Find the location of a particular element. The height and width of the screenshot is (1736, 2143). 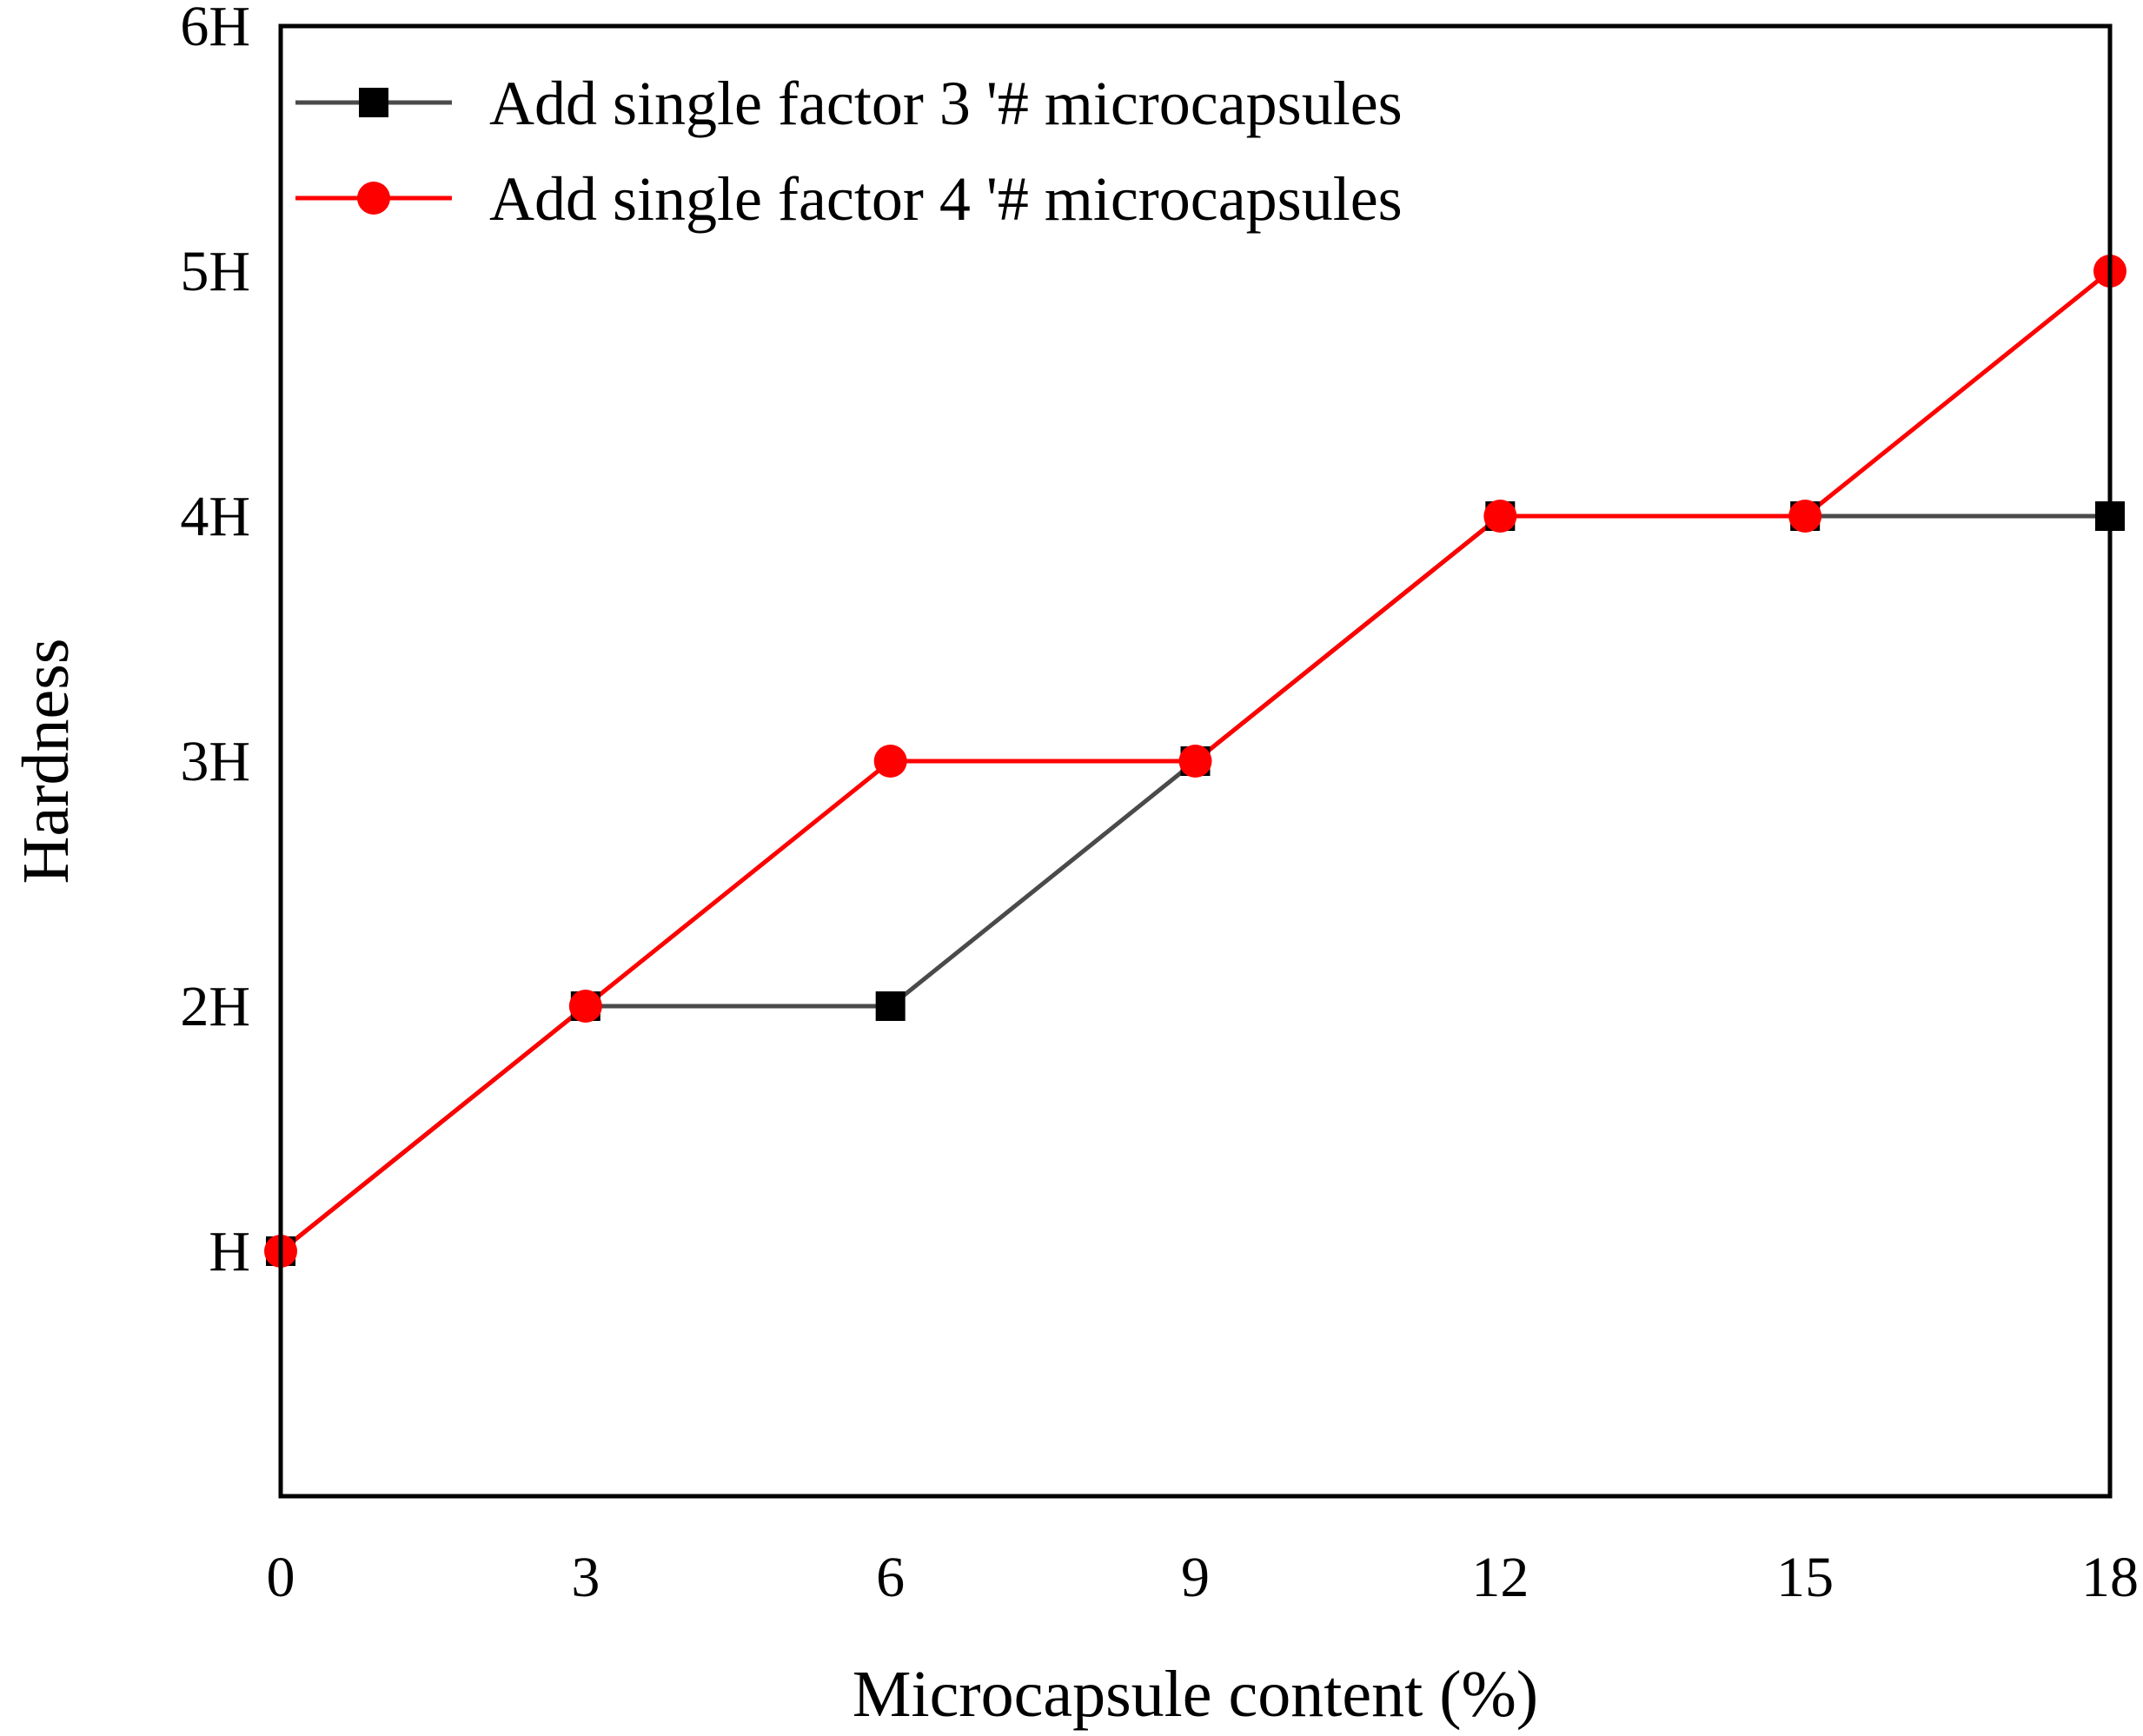

y-tick-label-2H: 2H is located at coordinates (215, 1006).